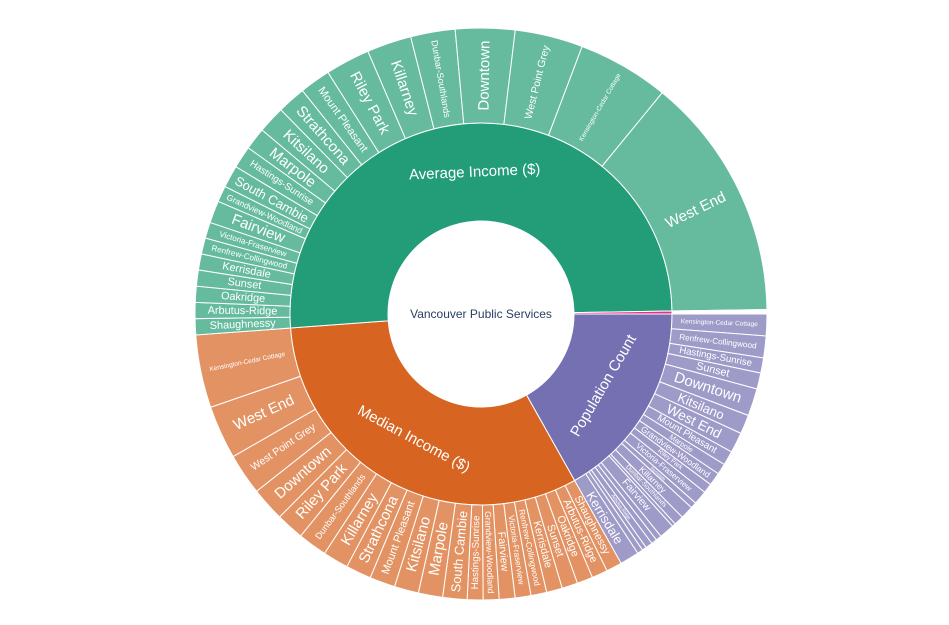 The image size is (949, 625). Describe the element at coordinates (485, 75) in the screenshot. I see `label-average-income-downtown-18: Downtown` at that location.